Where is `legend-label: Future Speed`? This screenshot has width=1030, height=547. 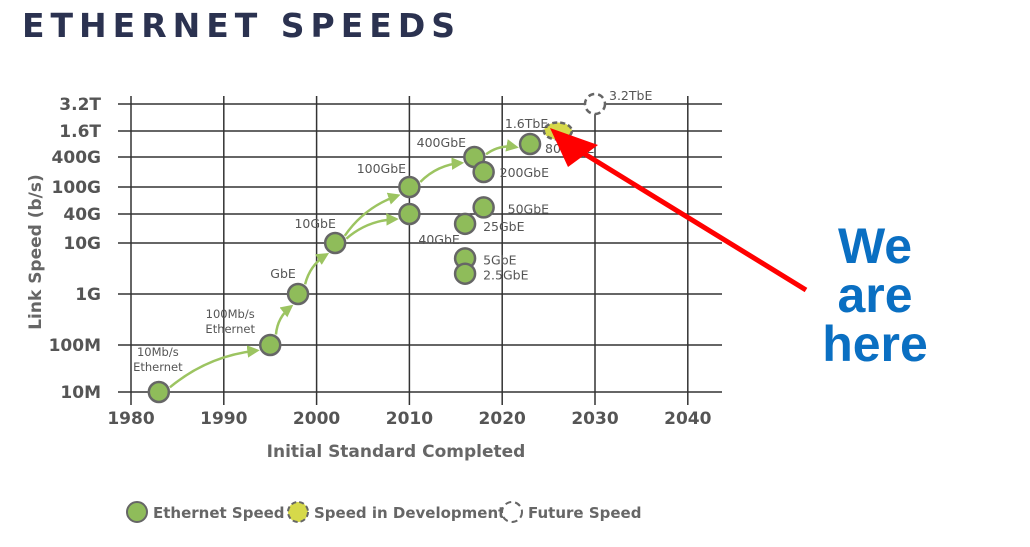
legend-label: Future Speed is located at coordinates (584, 513).